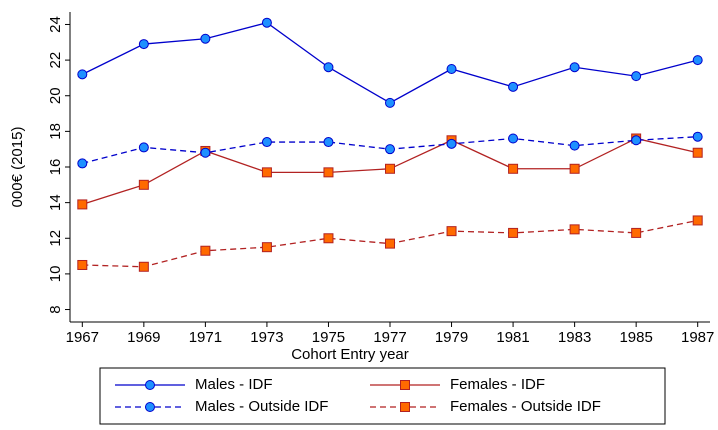  What do you see at coordinates (382, 396) in the screenshot?
I see `legend-box` at bounding box center [382, 396].